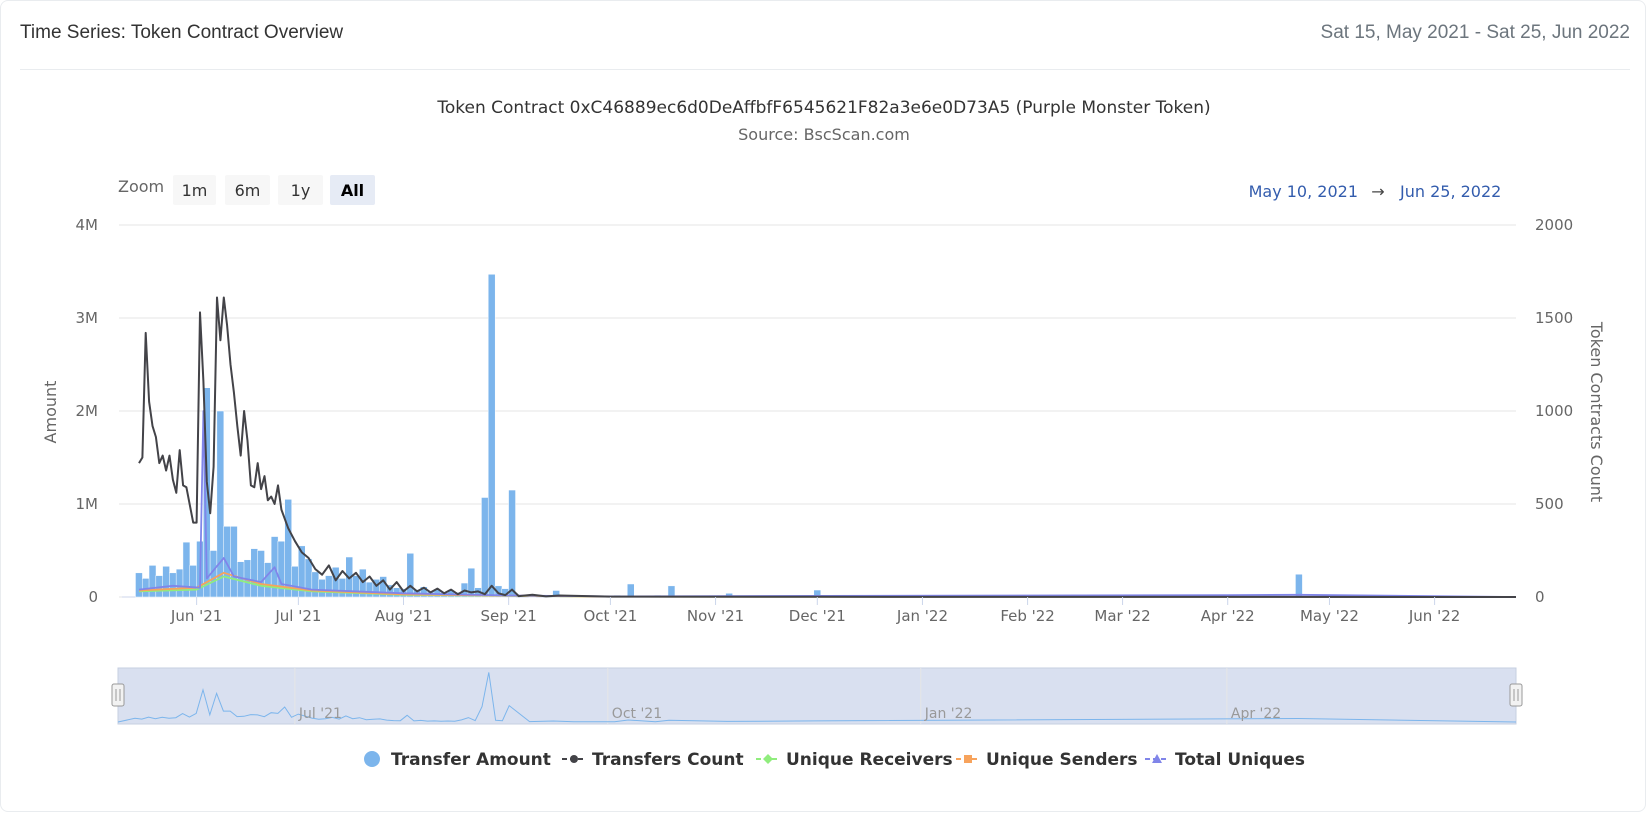 Image resolution: width=1652 pixels, height=829 pixels. Describe the element at coordinates (1329, 616) in the screenshot. I see `x-tick-label: May '22` at that location.